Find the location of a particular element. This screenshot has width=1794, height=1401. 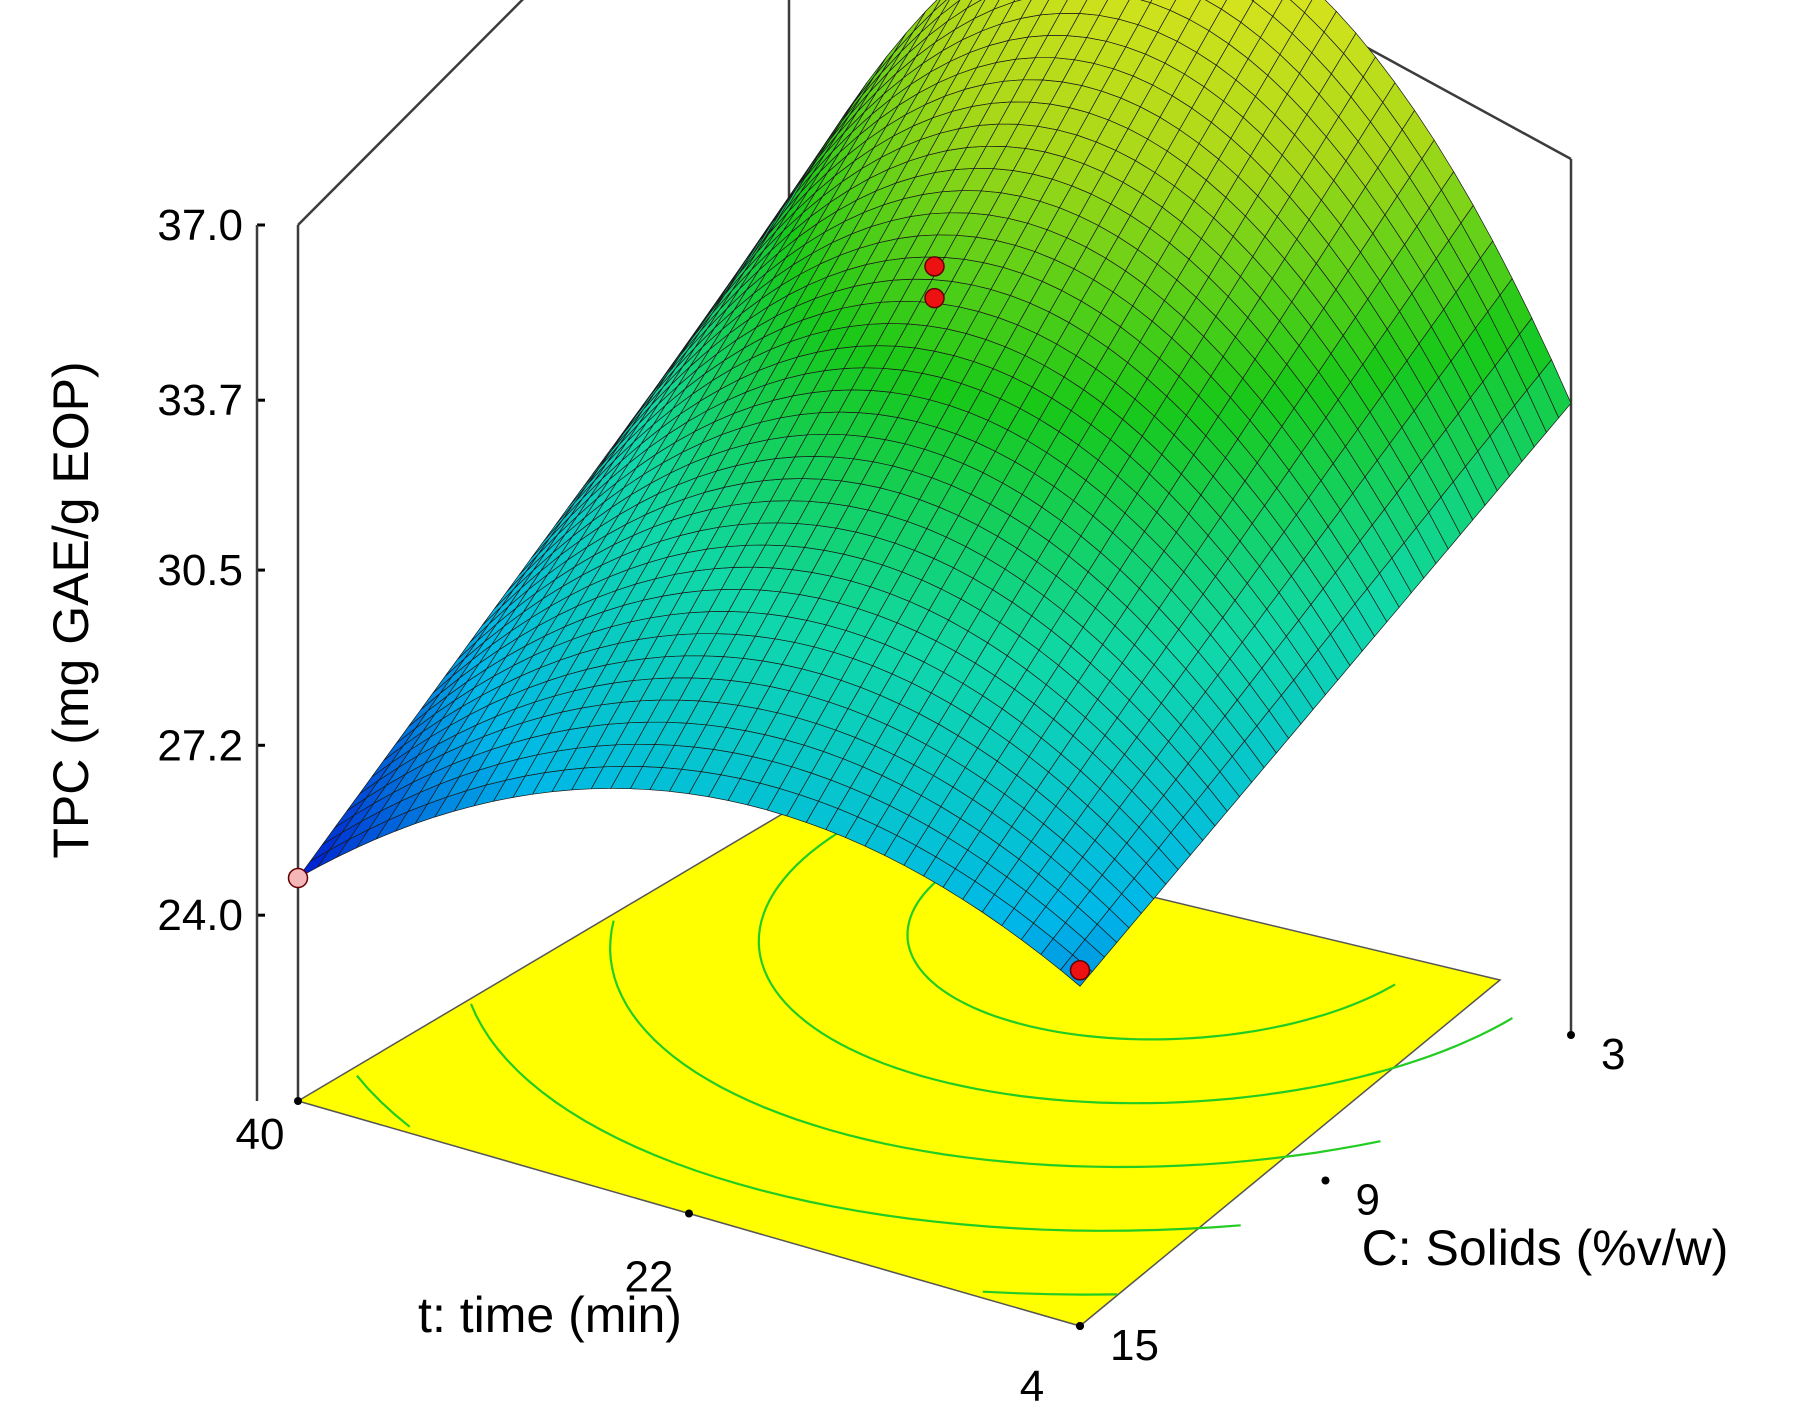

frame-top-right is located at coordinates (1424, 80).